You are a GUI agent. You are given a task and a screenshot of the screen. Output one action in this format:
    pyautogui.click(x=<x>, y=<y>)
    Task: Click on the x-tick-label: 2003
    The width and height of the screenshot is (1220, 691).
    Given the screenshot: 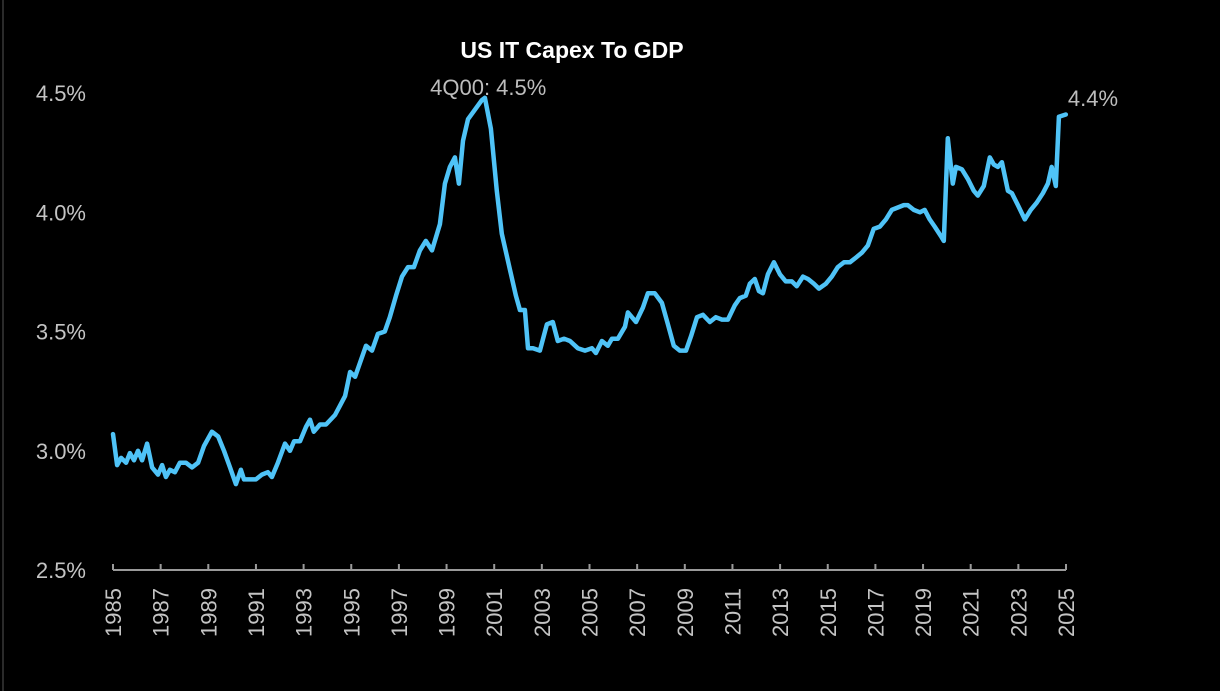 What is the action you would take?
    pyautogui.click(x=542, y=612)
    